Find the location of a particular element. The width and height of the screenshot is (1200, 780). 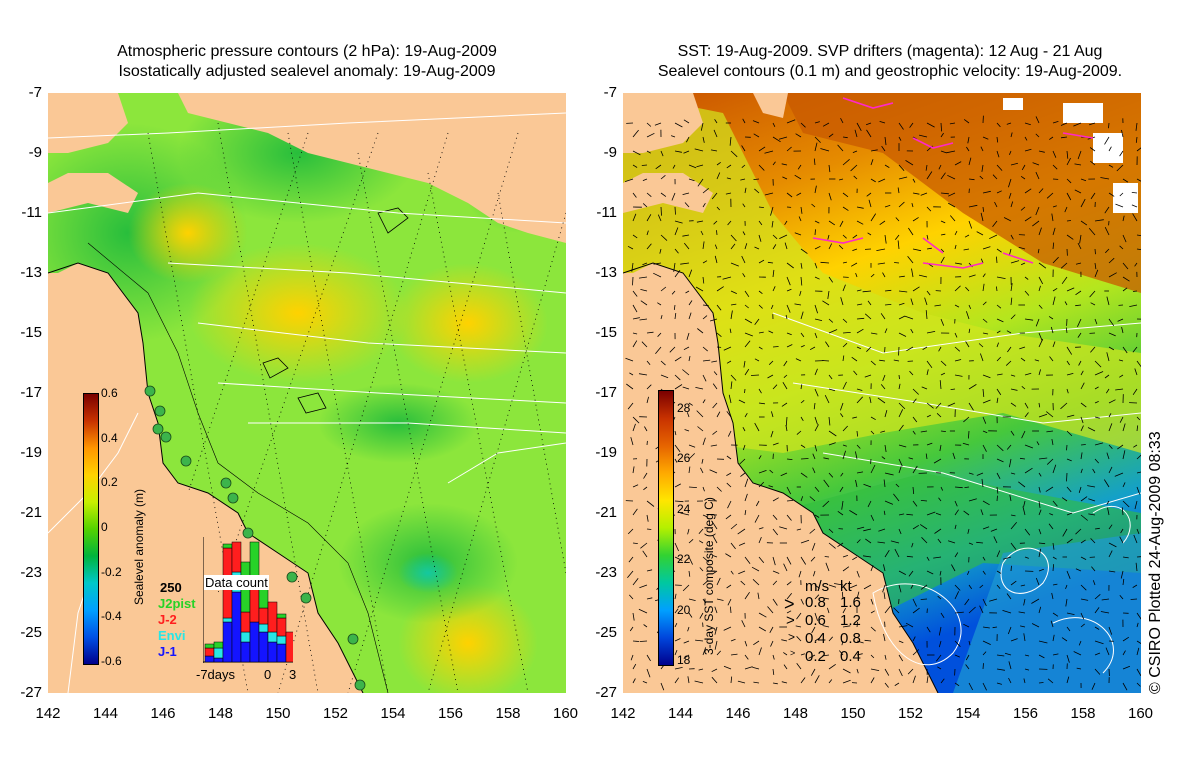

velocity-legend-kt: 1.6 is located at coordinates (850, 602).